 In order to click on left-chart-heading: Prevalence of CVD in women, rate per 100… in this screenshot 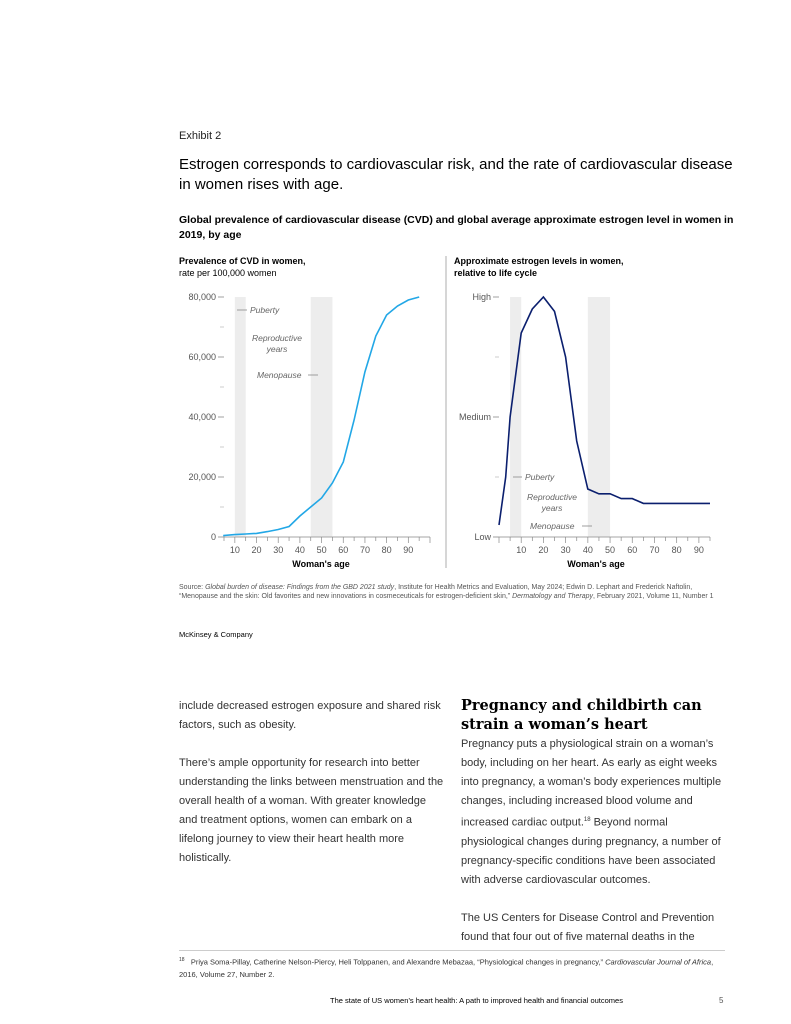, I will do `click(242, 267)`.